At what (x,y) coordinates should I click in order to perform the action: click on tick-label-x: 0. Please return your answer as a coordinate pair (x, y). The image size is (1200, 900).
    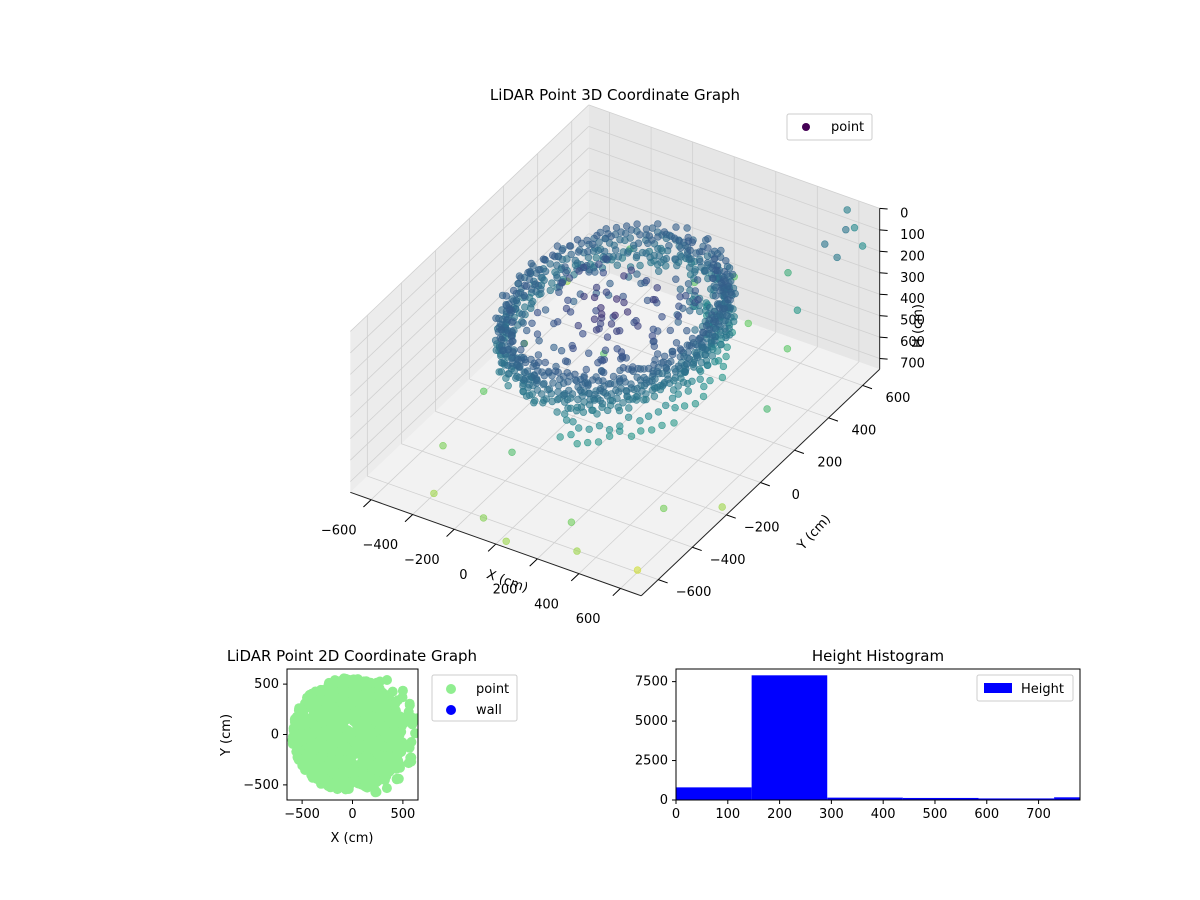
    Looking at the image, I should click on (463, 575).